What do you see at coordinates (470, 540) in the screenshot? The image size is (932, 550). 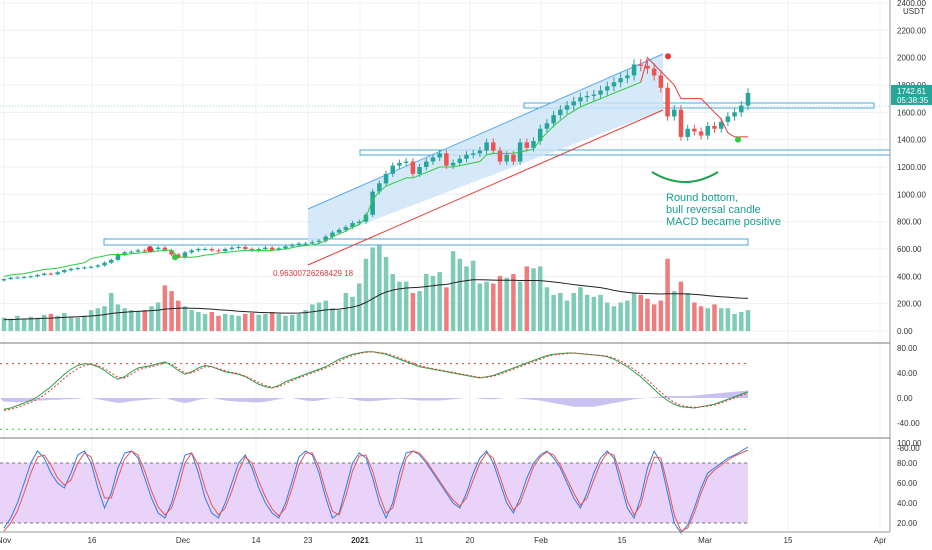 I see `time-tick-label: 20` at bounding box center [470, 540].